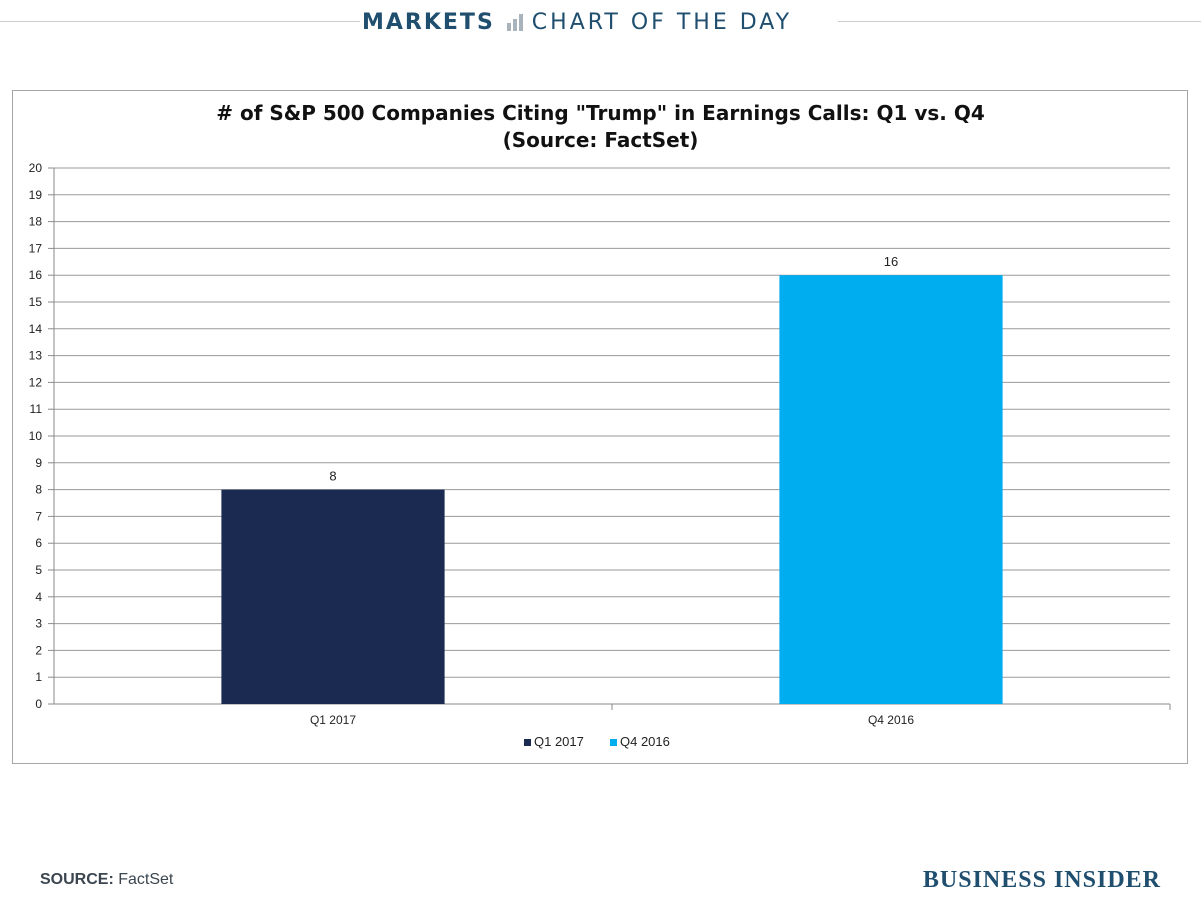  What do you see at coordinates (559, 741) in the screenshot?
I see `legend-label: Q1 2017` at bounding box center [559, 741].